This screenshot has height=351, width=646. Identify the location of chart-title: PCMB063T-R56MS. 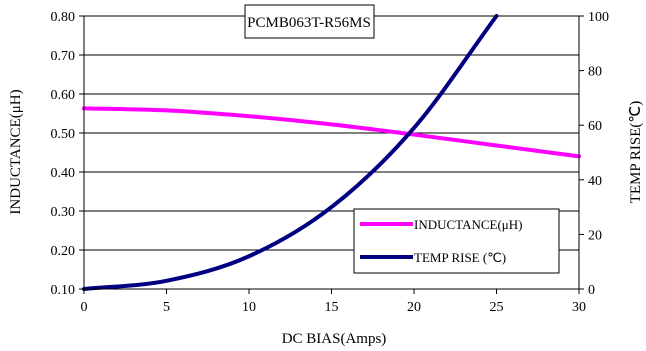
(309, 23).